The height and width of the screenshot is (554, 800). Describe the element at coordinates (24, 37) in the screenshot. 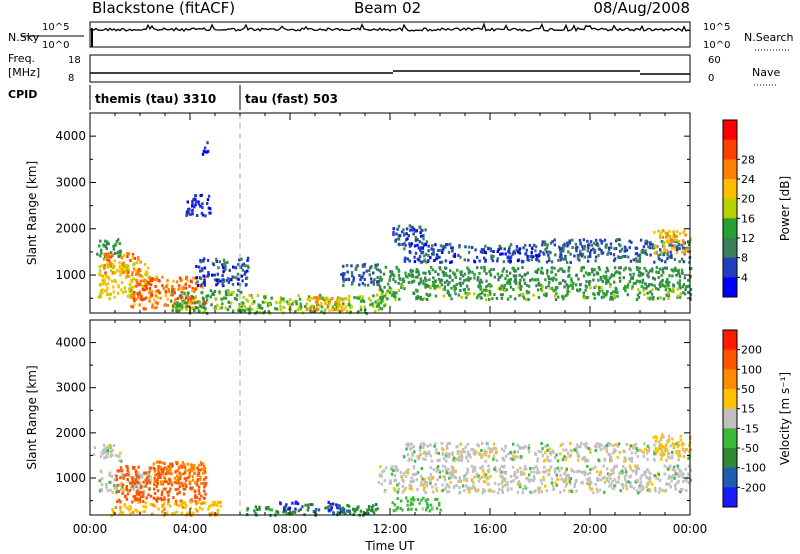

I see `nsky-label: N.Sky` at that location.